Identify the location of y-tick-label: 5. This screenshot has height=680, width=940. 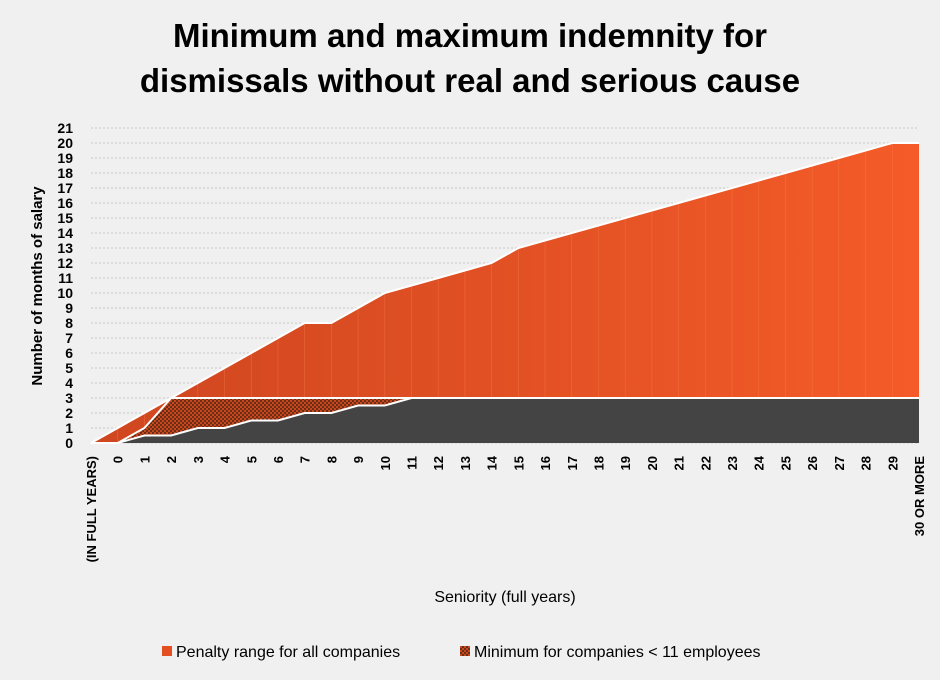
(69, 368).